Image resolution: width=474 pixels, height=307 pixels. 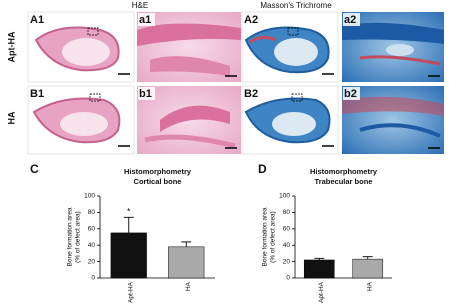 I want to click on panel-label: B2, so click(x=251, y=94).